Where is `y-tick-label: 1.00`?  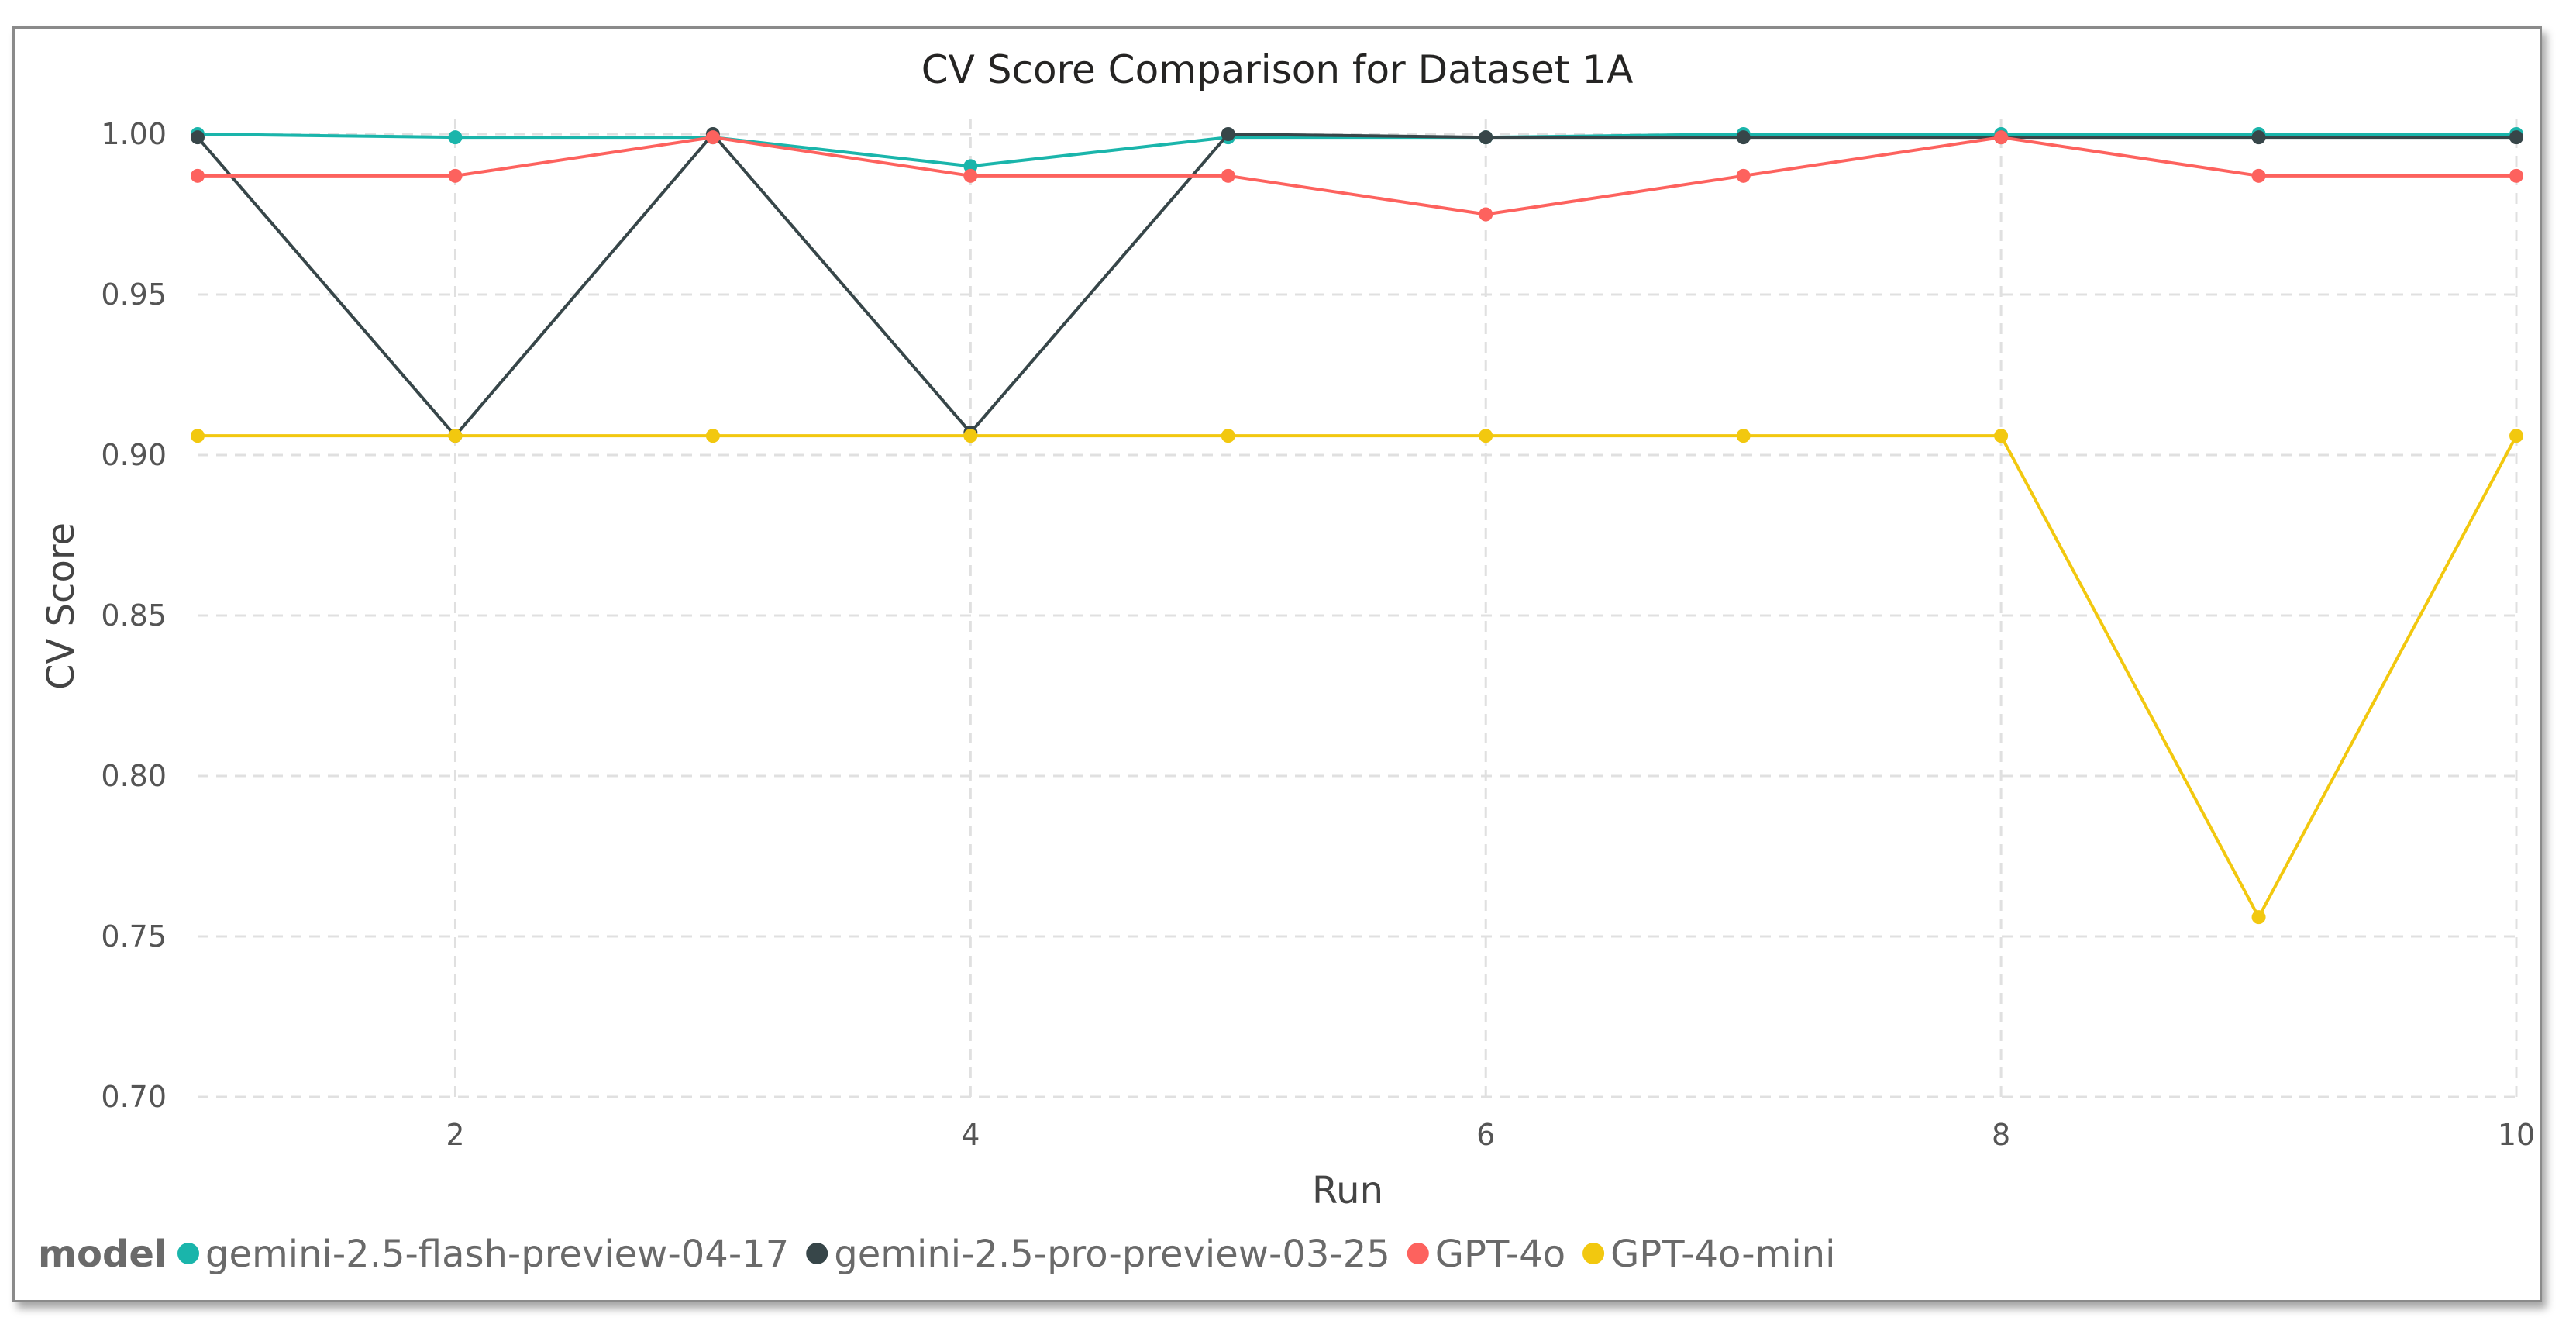 y-tick-label: 1.00 is located at coordinates (134, 134).